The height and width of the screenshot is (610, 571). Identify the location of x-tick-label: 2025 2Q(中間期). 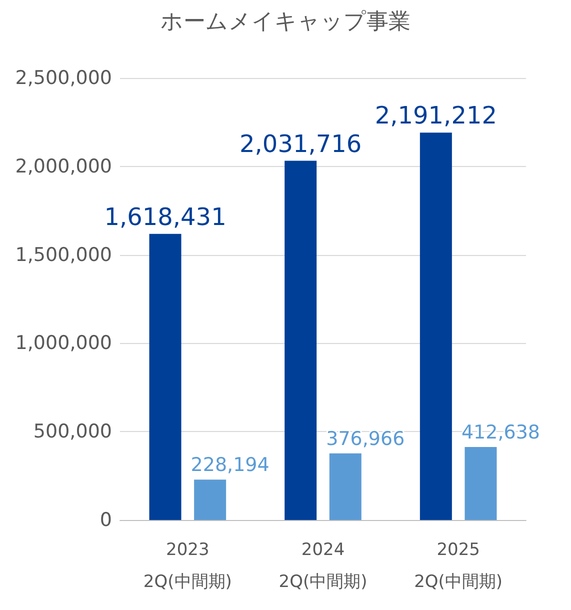
(458, 566).